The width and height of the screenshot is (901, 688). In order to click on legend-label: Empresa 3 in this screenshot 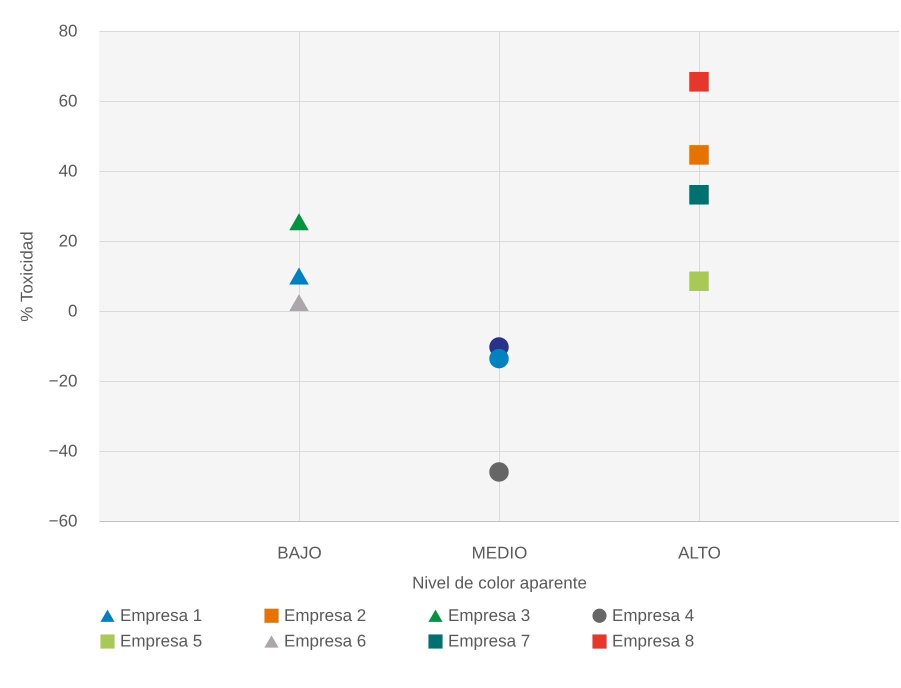, I will do `click(489, 615)`.